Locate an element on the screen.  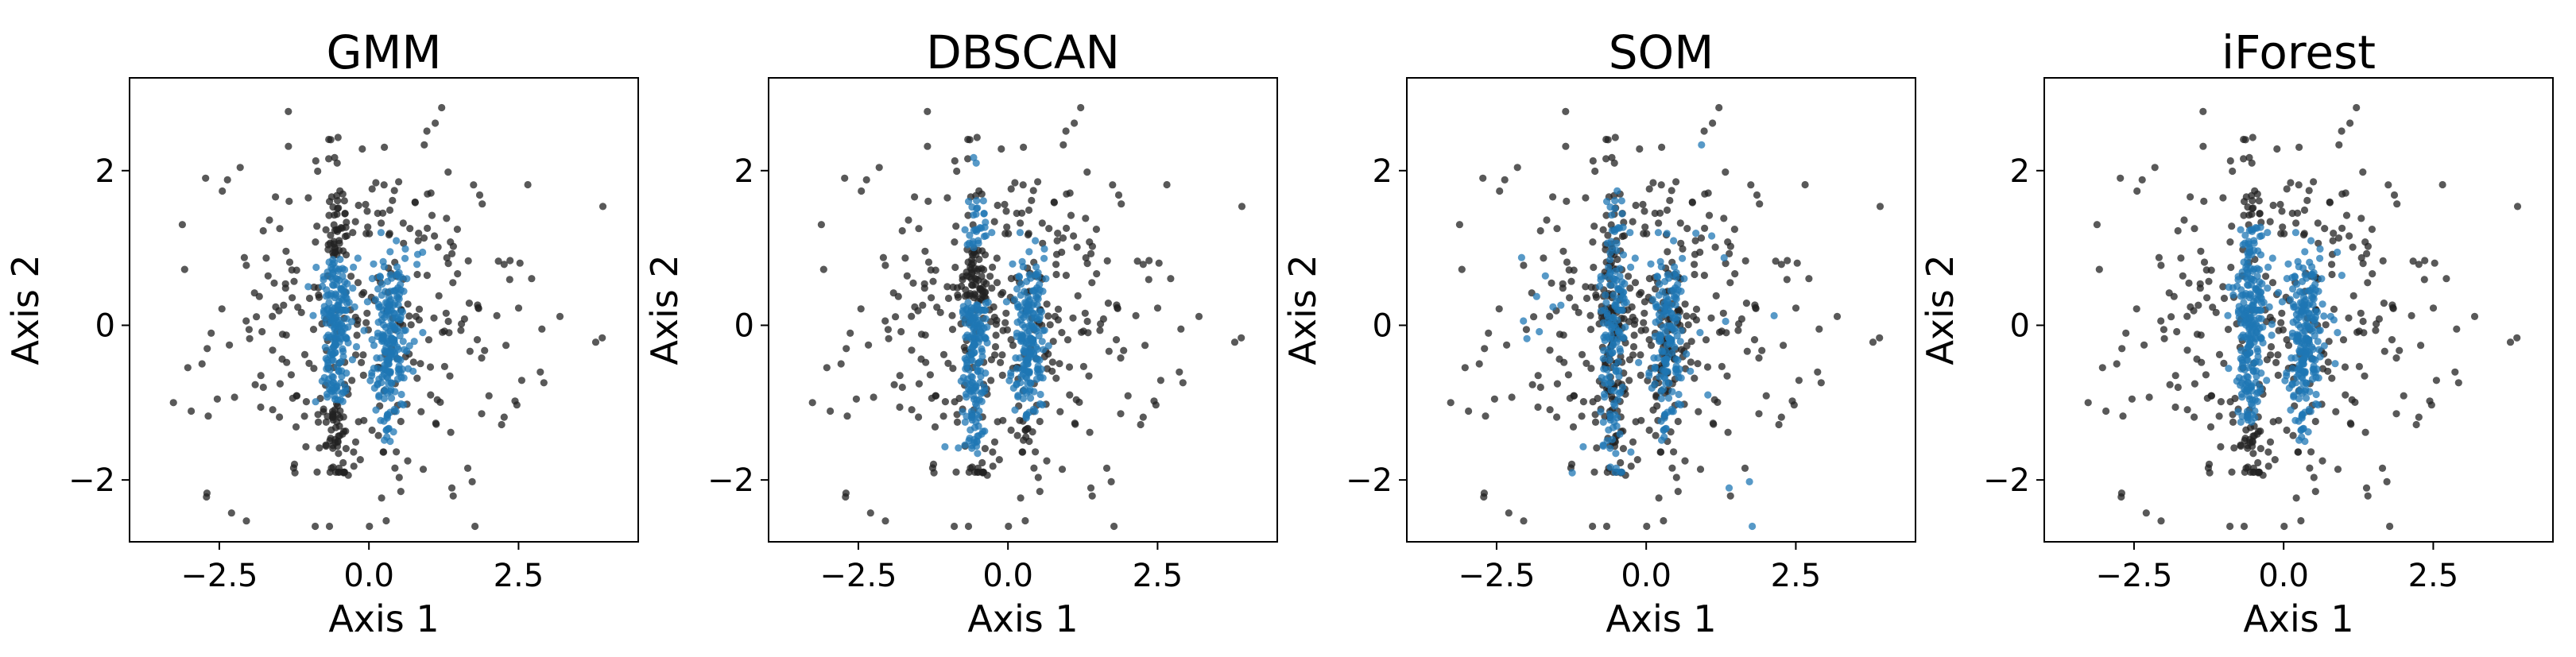
y-tick-label: 0 is located at coordinates (105, 326).